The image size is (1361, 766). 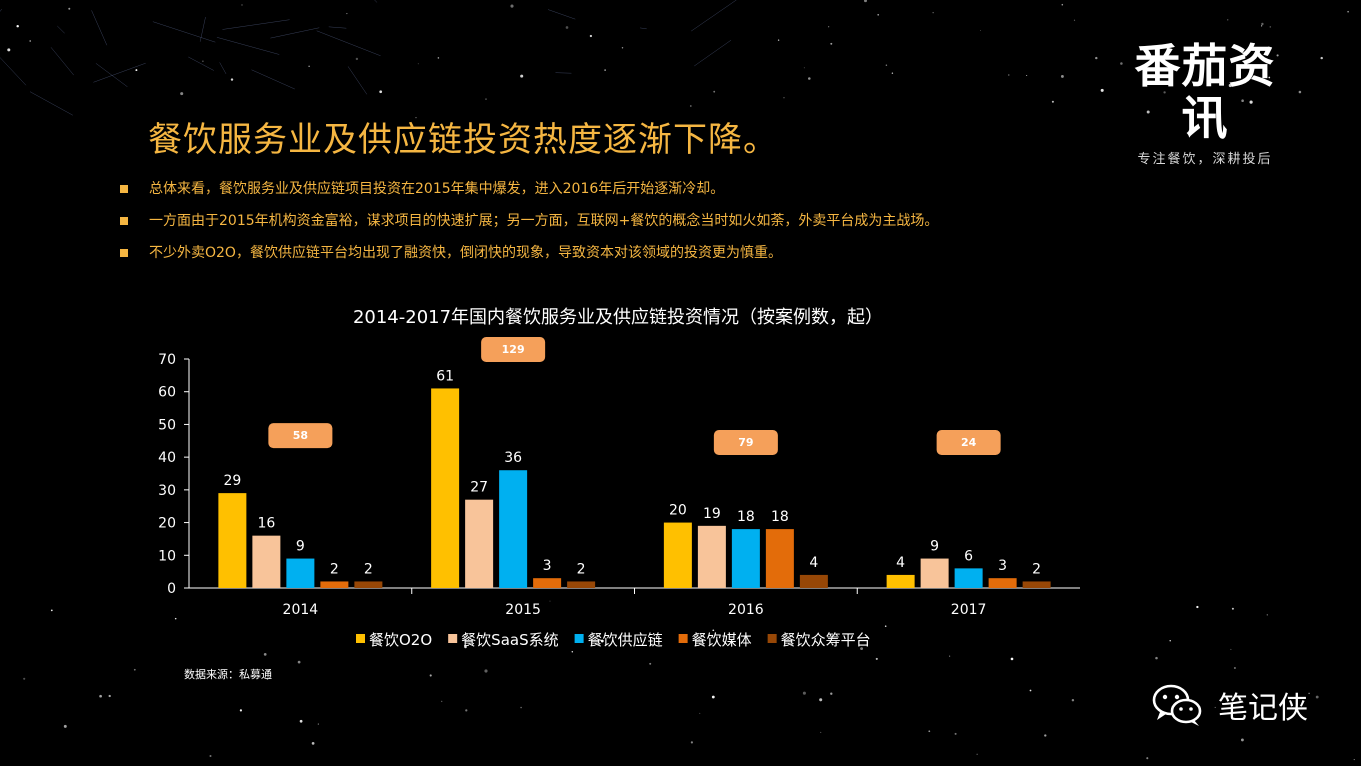 I want to click on chart-title: 2014-2017年国内餐饮服务业及供应链投资情况（按案例数，起）, so click(x=618, y=317).